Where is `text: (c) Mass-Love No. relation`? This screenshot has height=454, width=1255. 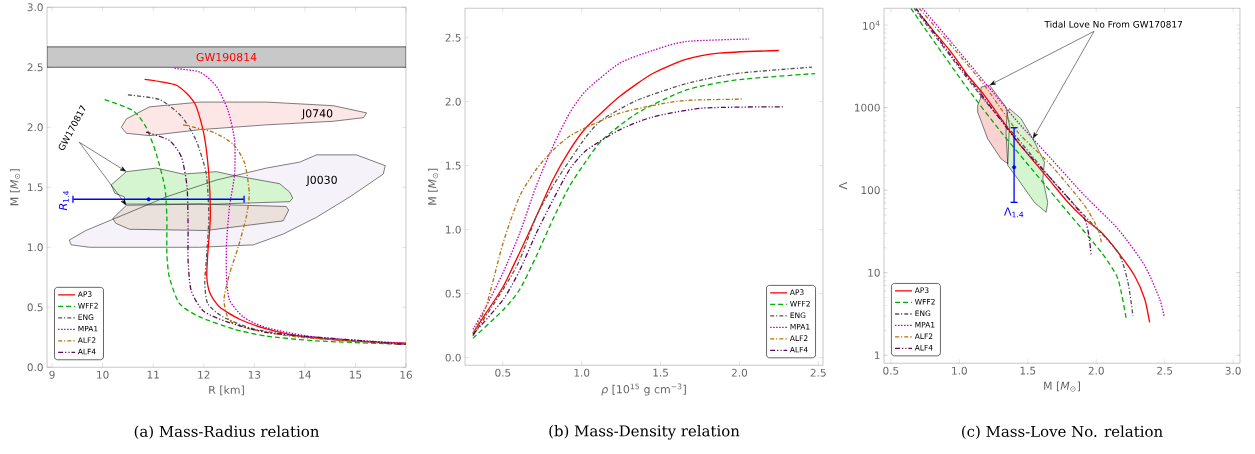
text: (c) Mass-Love No. relation is located at coordinates (1062, 432).